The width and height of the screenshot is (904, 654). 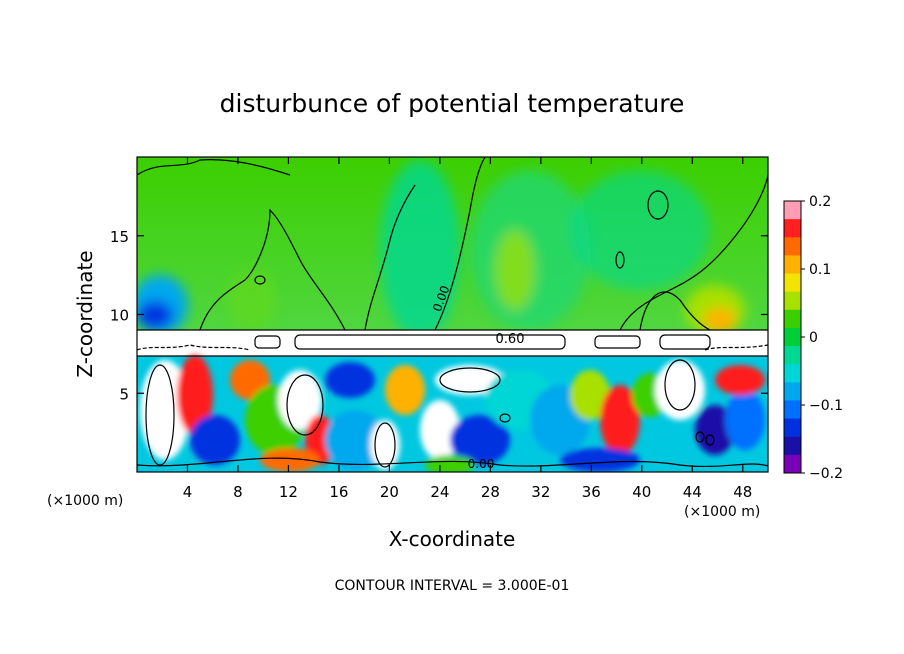 What do you see at coordinates (481, 464) in the screenshot?
I see `contour-label: 0.00` at bounding box center [481, 464].